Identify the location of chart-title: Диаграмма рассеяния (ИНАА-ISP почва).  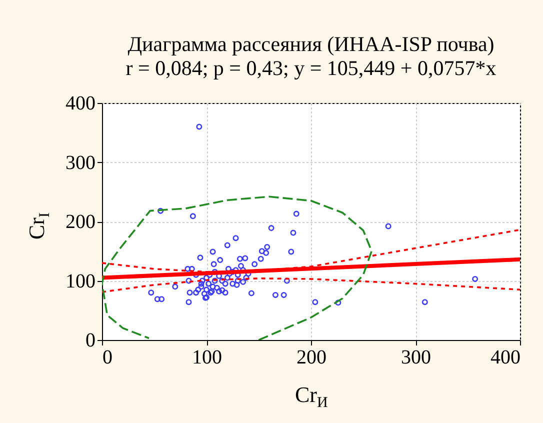
(311, 44).